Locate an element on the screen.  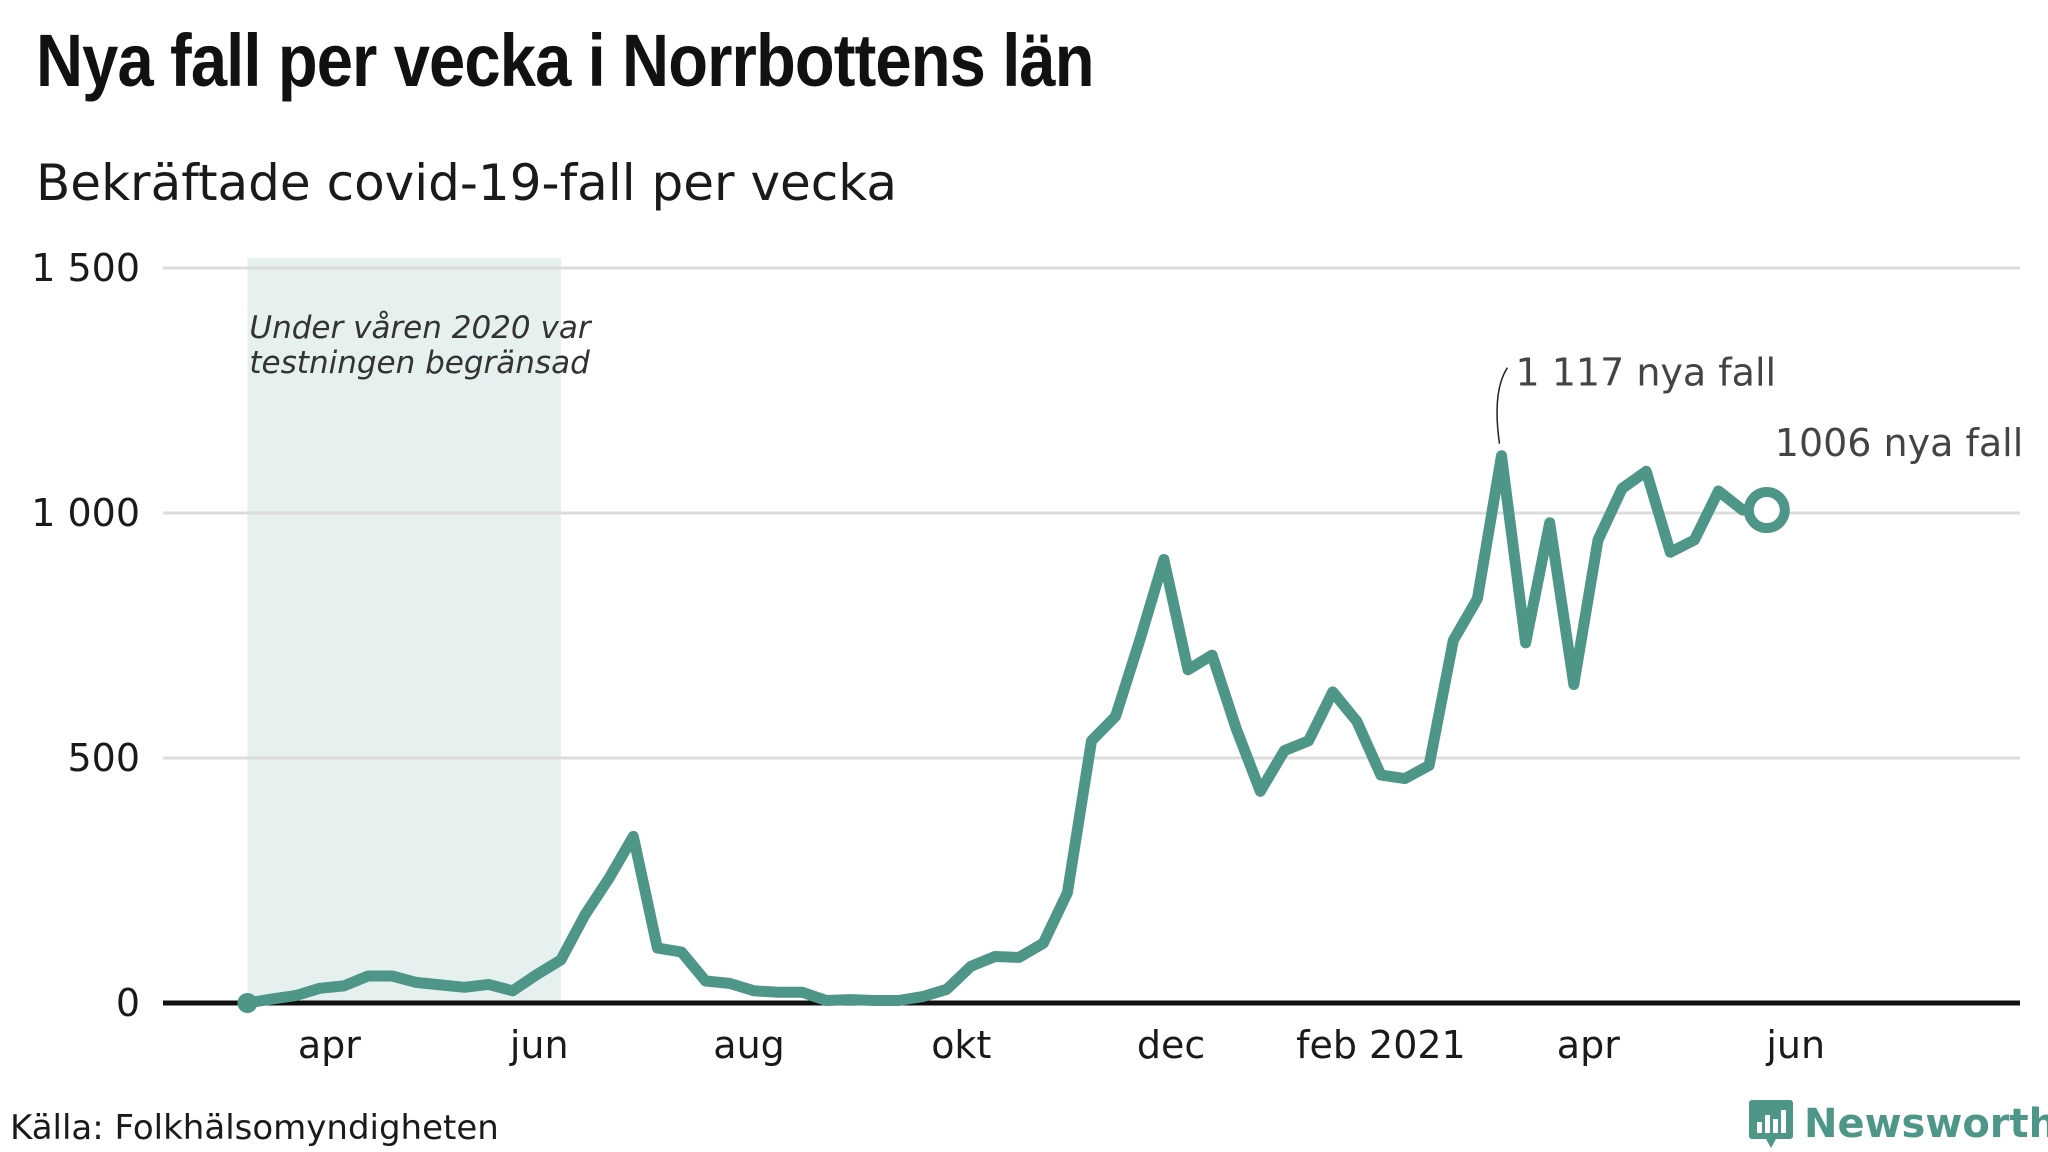
newsworthy-logo: Newsworthy is located at coordinates (1898, 1124).